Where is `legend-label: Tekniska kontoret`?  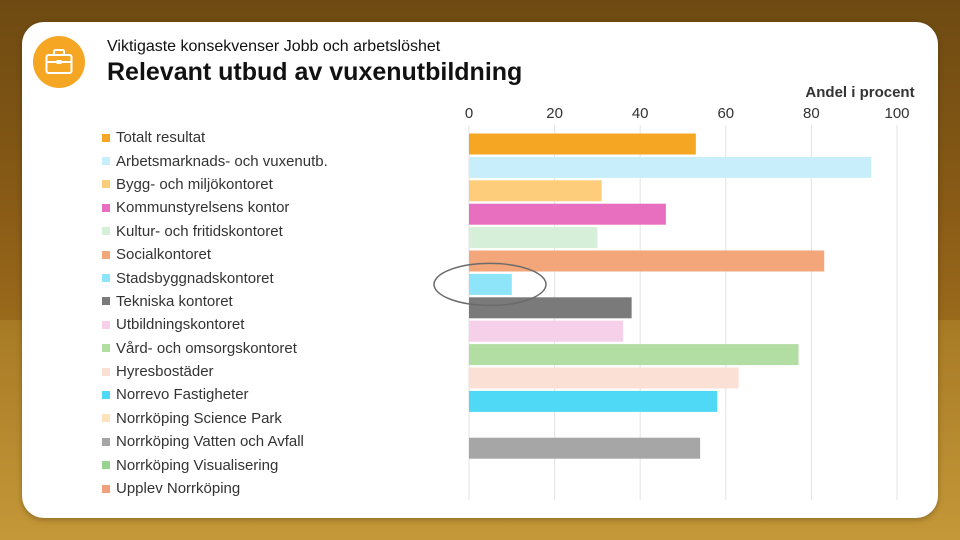 legend-label: Tekniska kontoret is located at coordinates (174, 301).